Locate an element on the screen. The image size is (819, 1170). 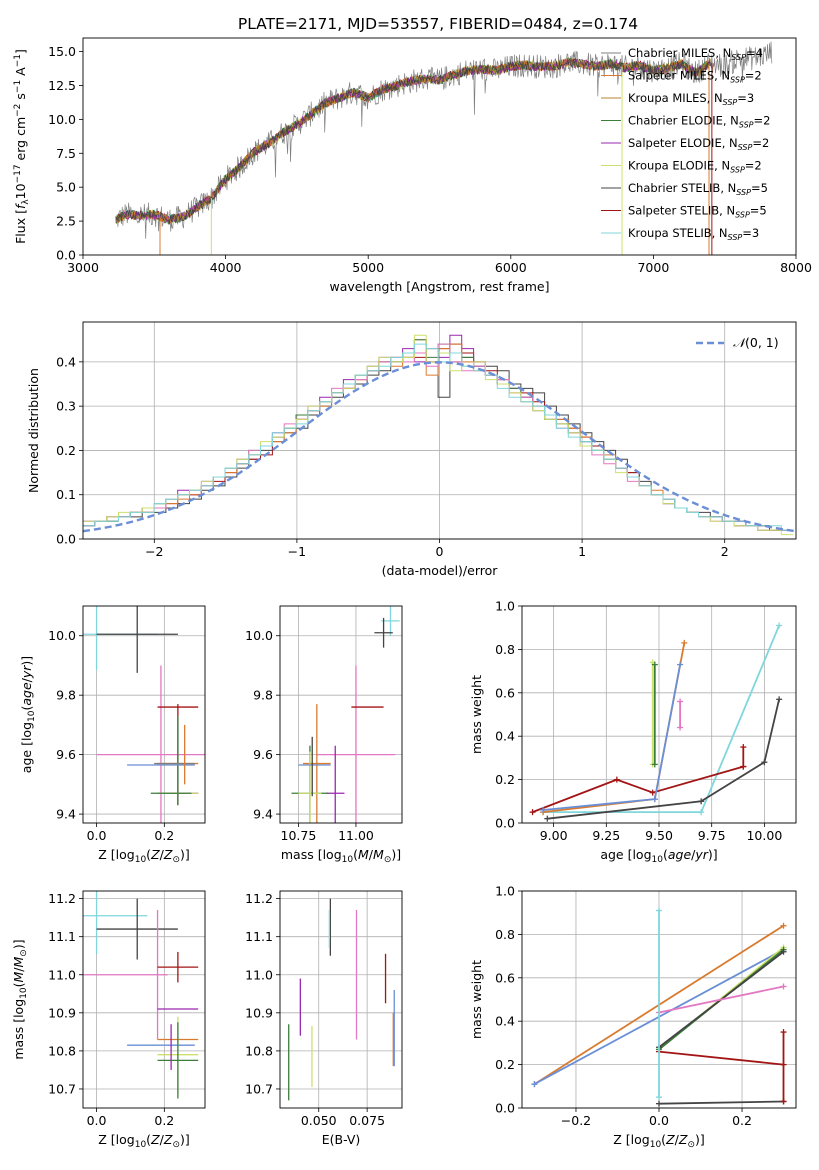
legend-label: Chabrier MILES, NSSP=4 is located at coordinates (695, 54).